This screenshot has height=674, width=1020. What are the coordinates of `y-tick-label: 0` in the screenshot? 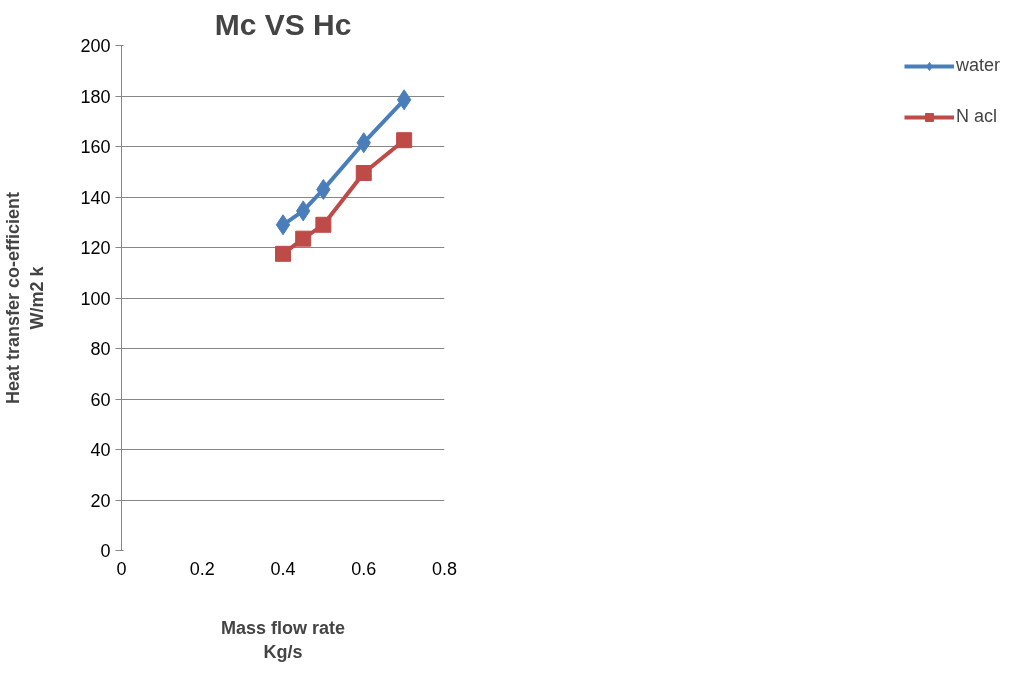 It's located at (105, 551).